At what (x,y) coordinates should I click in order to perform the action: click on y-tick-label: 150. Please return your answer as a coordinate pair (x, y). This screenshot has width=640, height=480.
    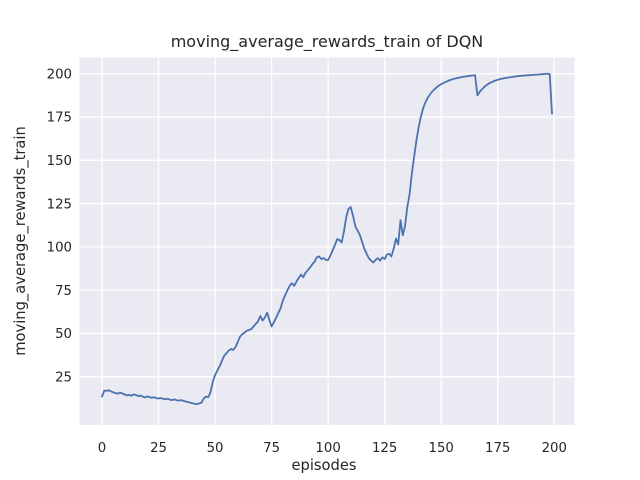
    Looking at the image, I should click on (59, 161).